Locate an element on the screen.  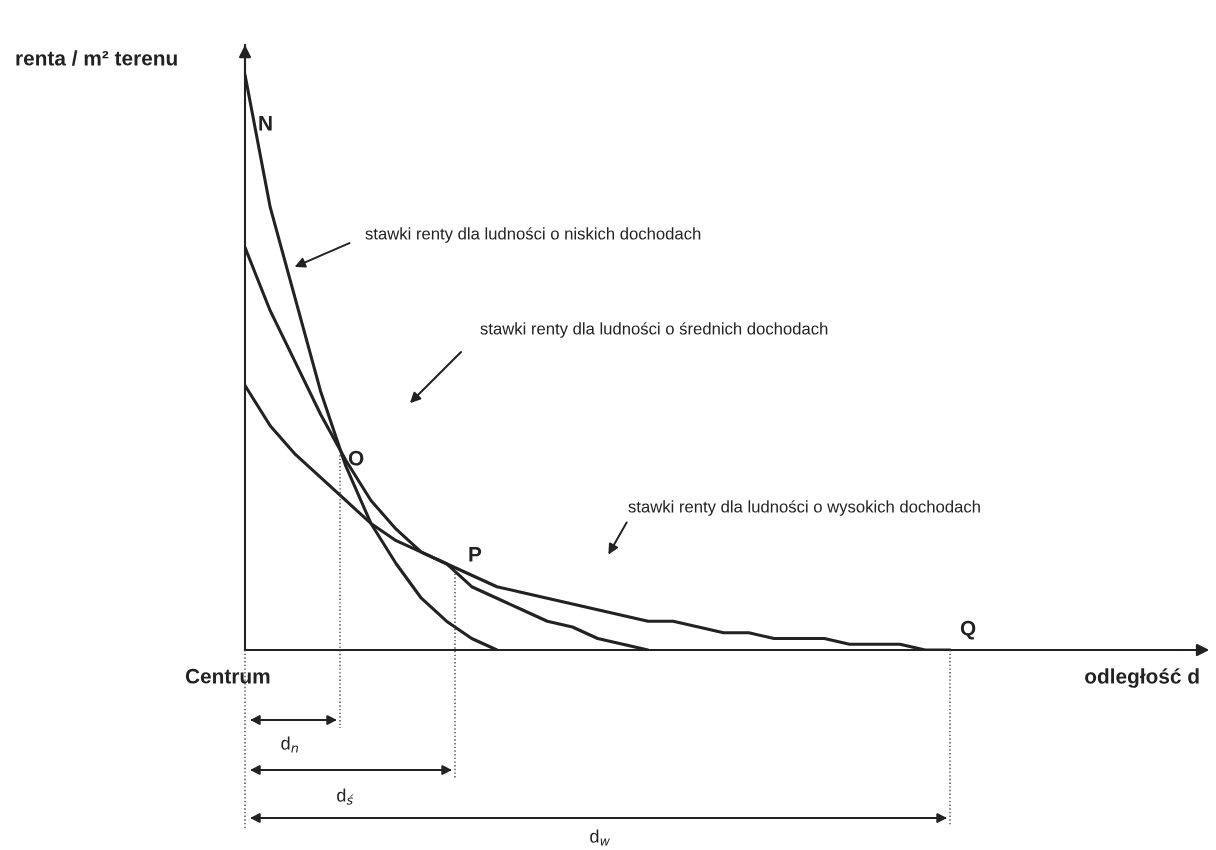
annotation: P is located at coordinates (475, 554).